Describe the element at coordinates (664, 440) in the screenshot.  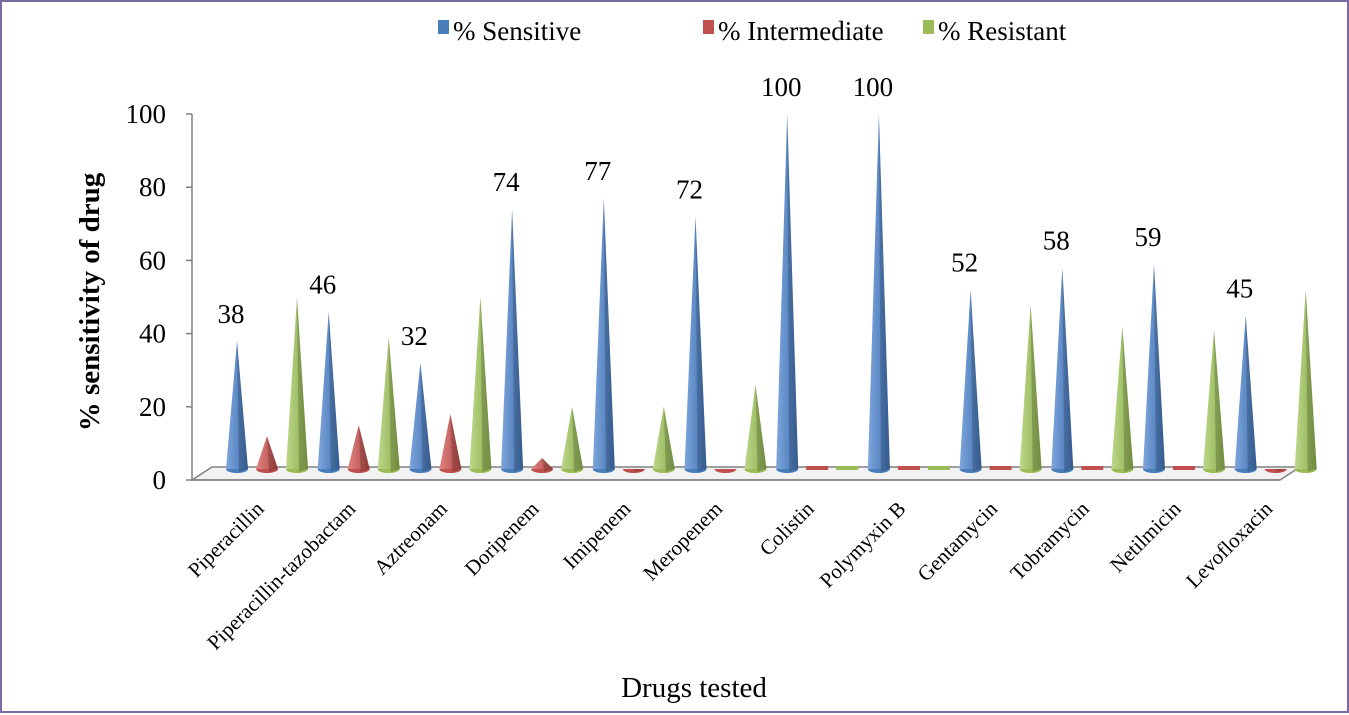
I see `bar-resistant-imipenem` at that location.